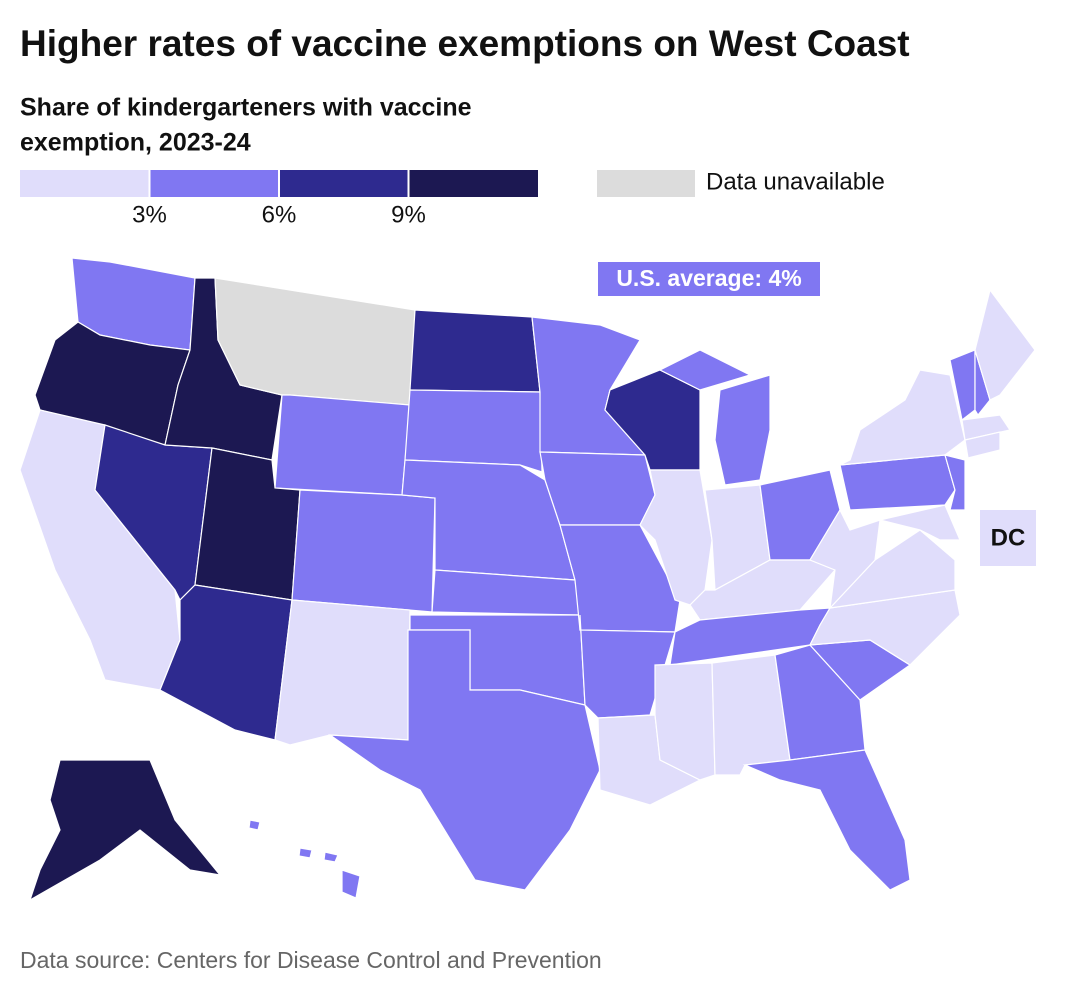 The image size is (1080, 998). What do you see at coordinates (135, 143) in the screenshot?
I see `subtitle: exemption, 2023-24` at bounding box center [135, 143].